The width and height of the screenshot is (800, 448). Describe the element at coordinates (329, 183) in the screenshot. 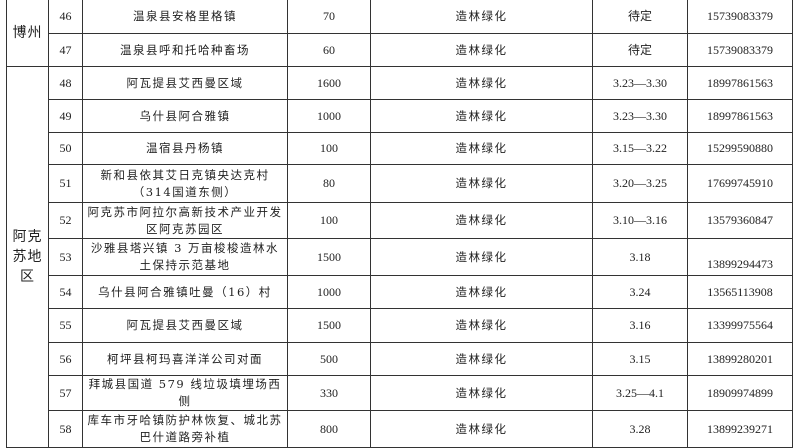

I see `area-cell: 80` at that location.